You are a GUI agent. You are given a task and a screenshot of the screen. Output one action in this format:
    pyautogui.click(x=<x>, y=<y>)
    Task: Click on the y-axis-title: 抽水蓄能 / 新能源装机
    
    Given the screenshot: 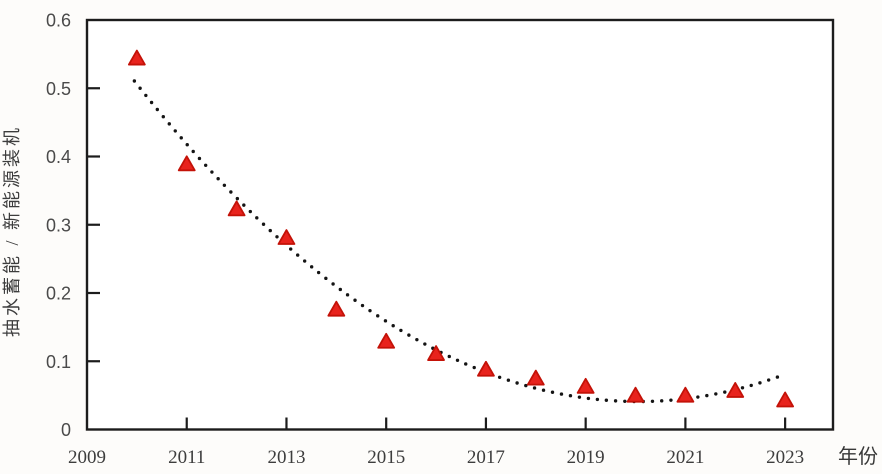 What is the action you would take?
    pyautogui.click(x=12, y=231)
    